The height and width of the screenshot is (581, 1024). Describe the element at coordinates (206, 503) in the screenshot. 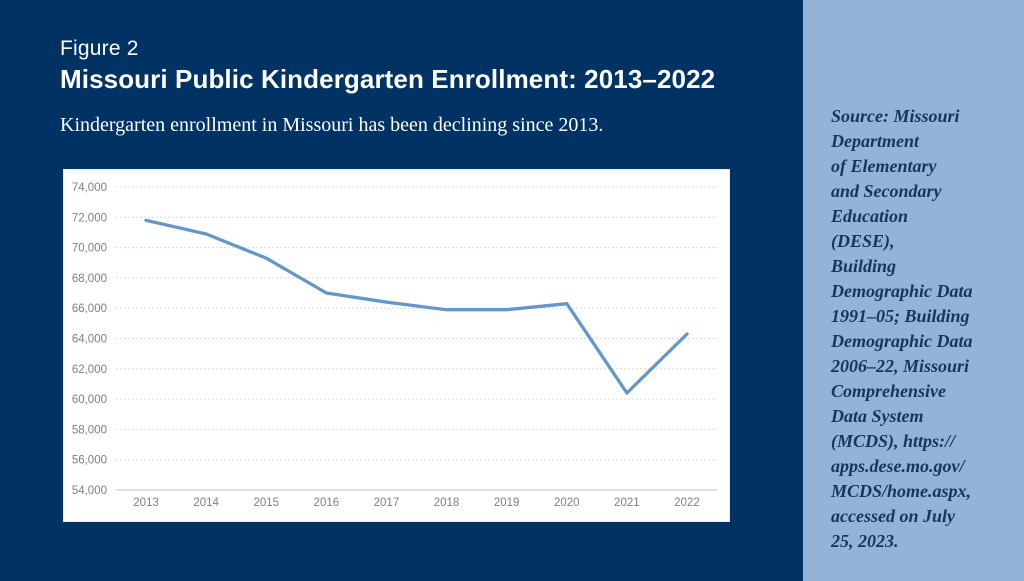

I see `x-axis-tick-label: 2014` at that location.